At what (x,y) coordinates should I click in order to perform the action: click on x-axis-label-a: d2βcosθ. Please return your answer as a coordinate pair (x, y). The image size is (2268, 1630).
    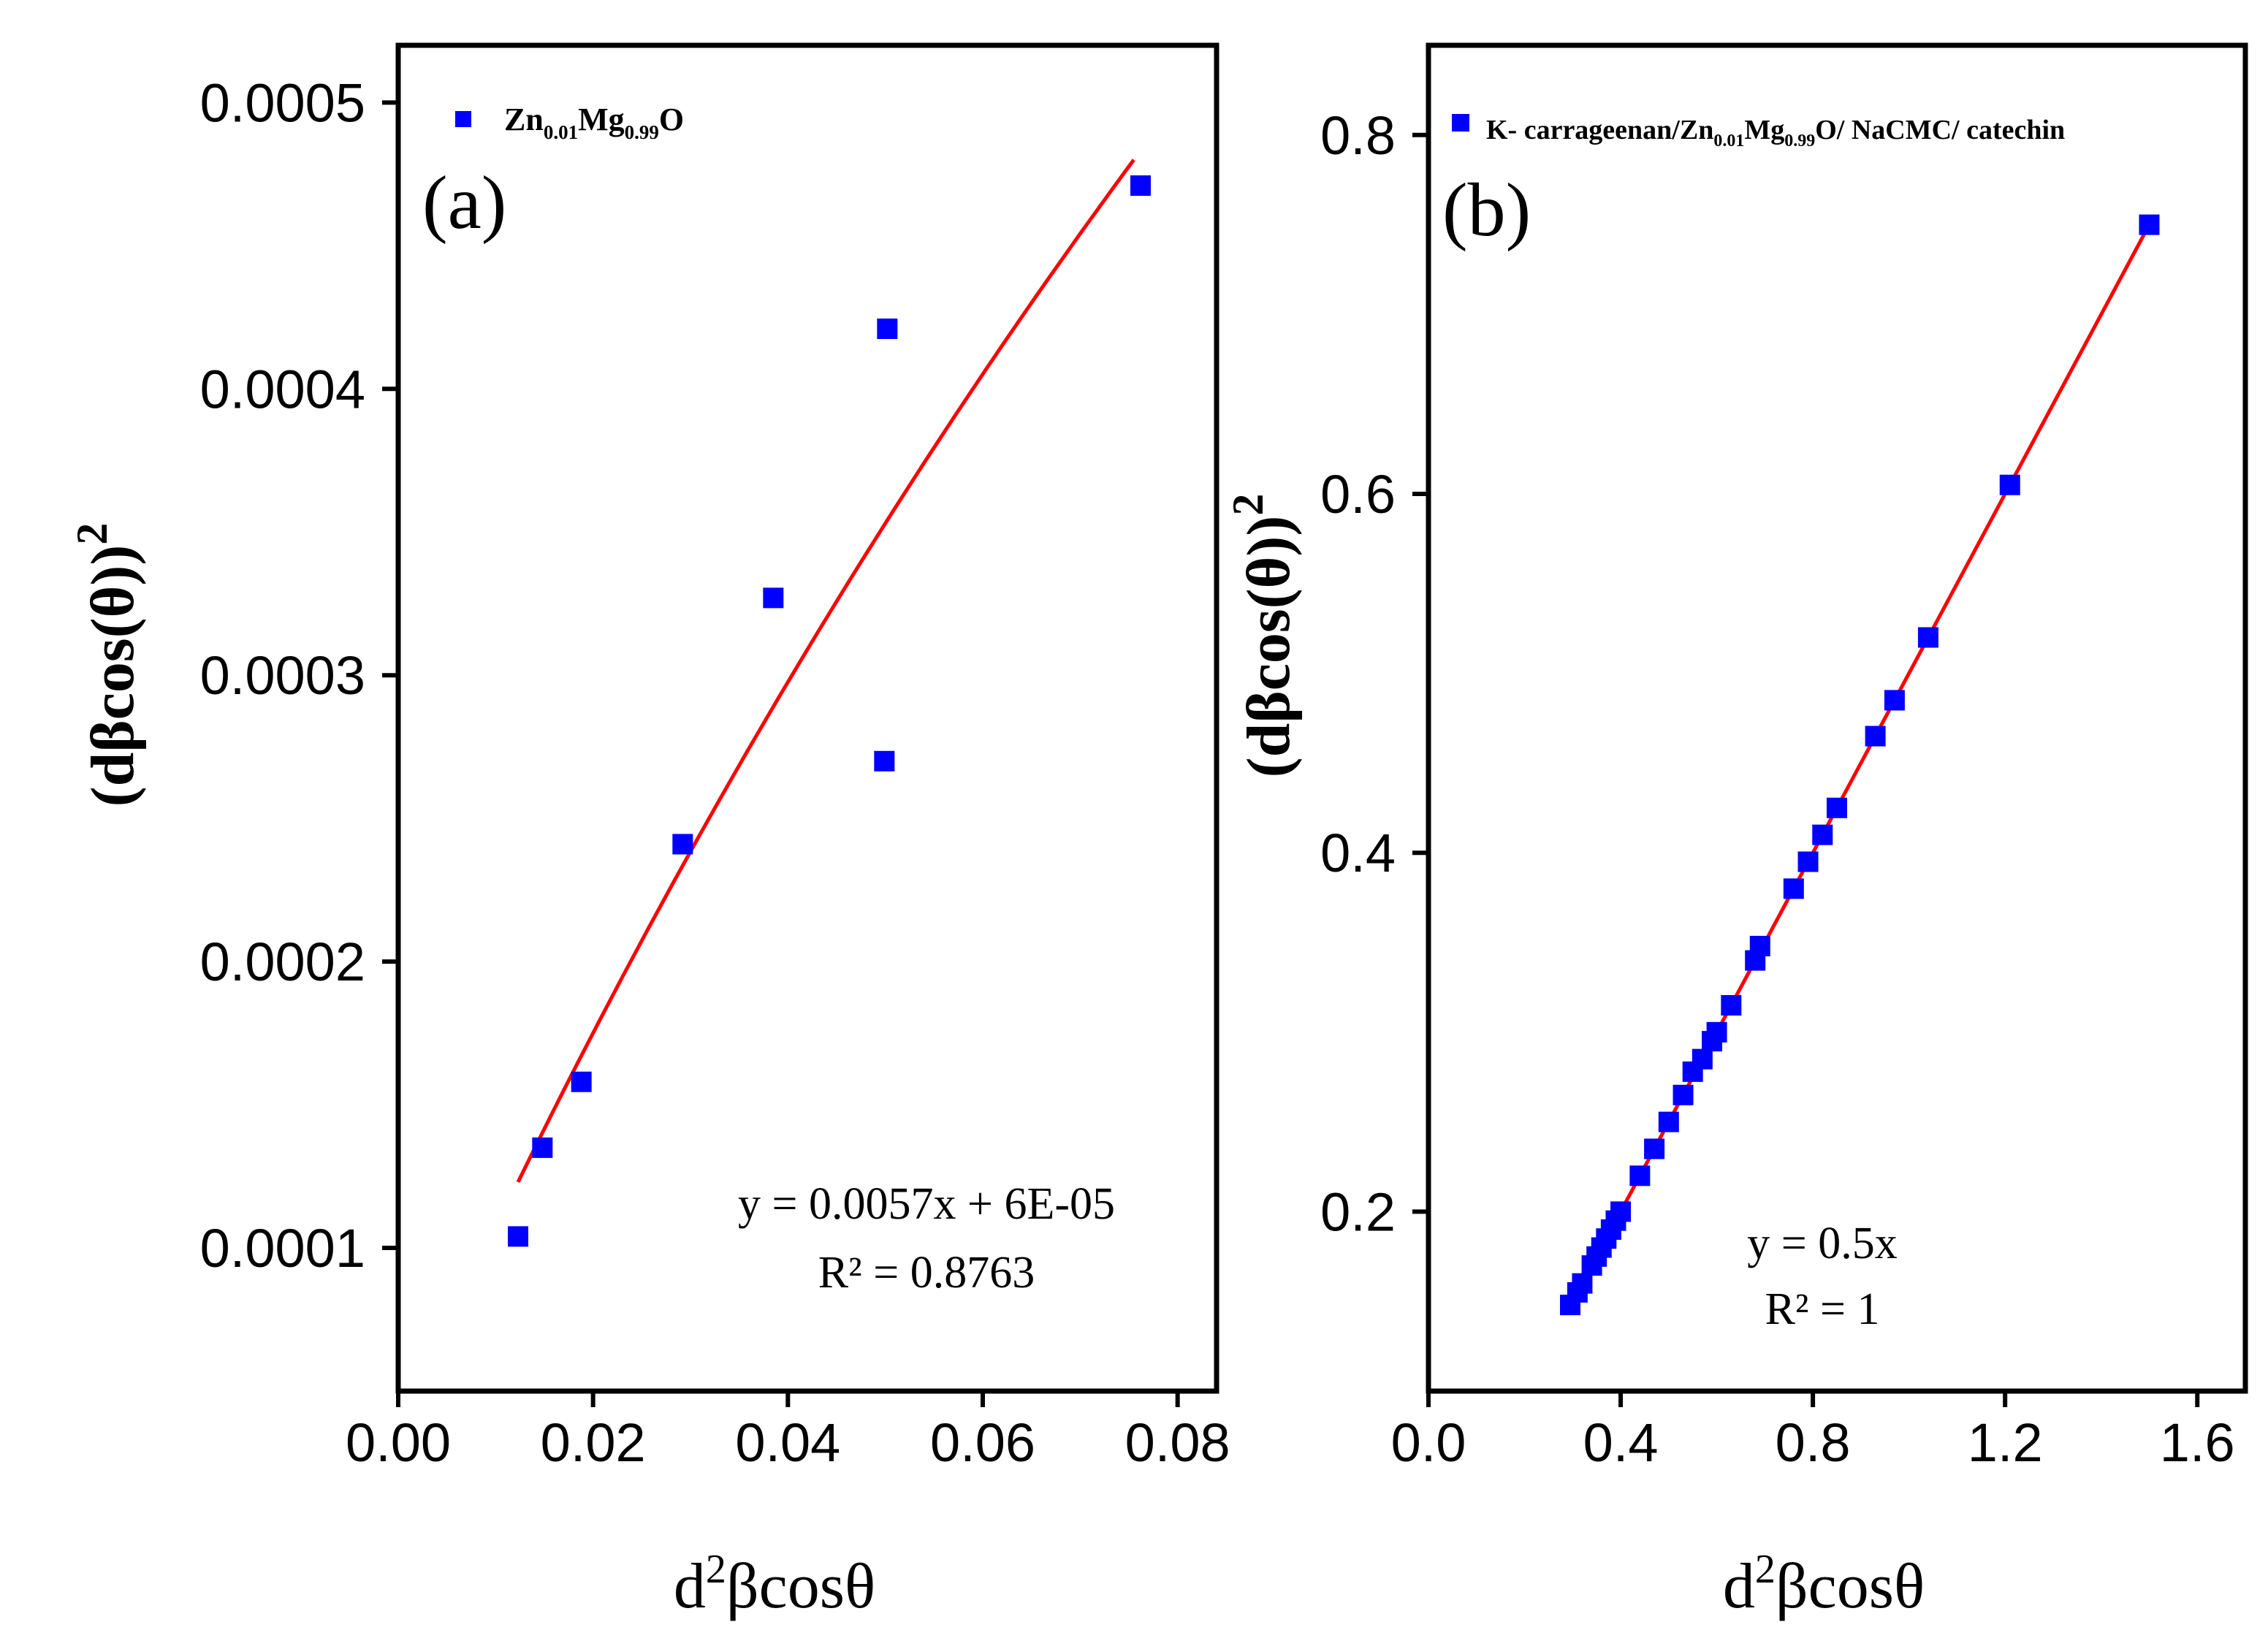
    Looking at the image, I should click on (774, 1584).